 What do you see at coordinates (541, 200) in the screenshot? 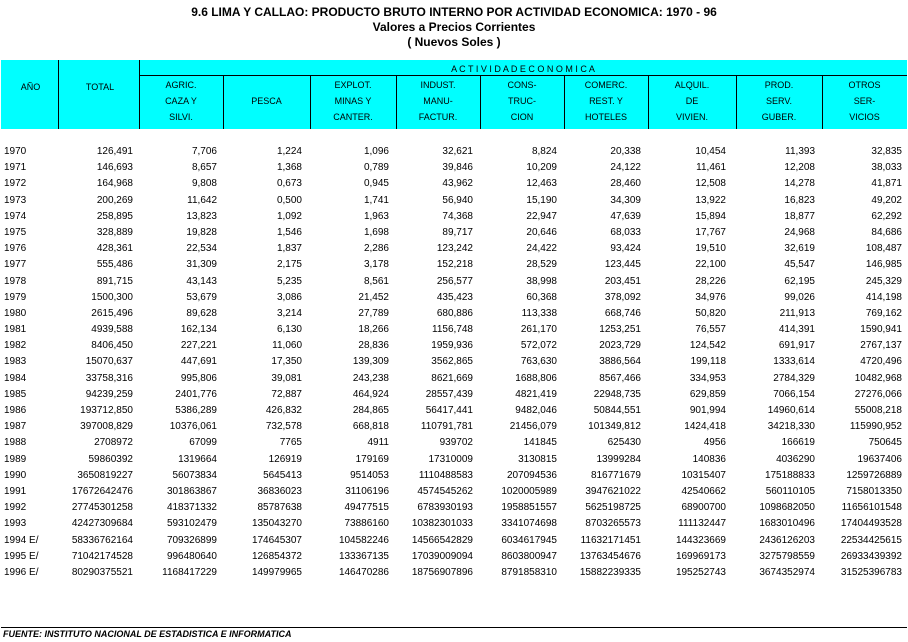
I see `value-cell: 15,190` at bounding box center [541, 200].